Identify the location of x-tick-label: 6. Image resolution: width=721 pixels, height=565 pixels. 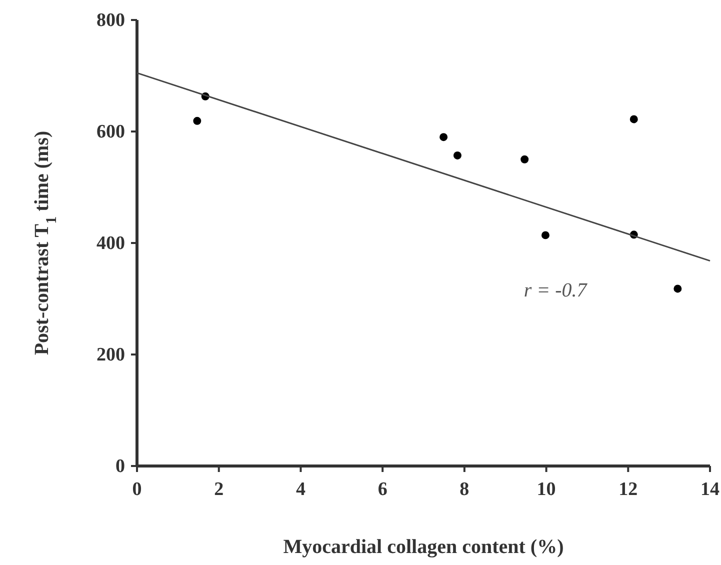
(383, 489).